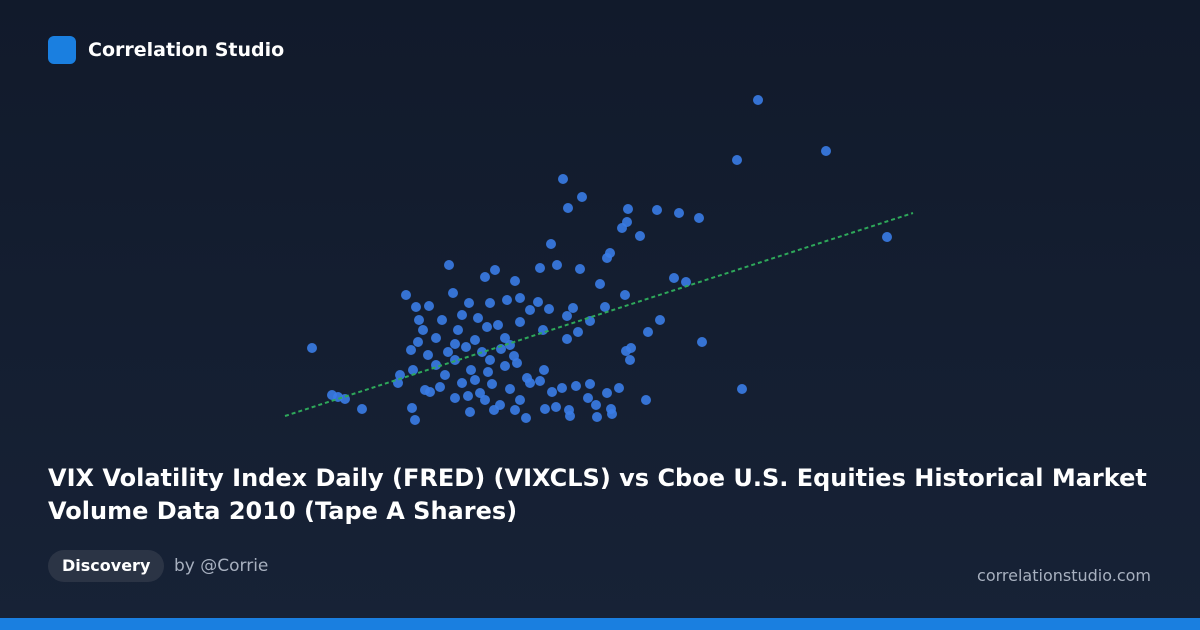 The width and height of the screenshot is (1200, 630). What do you see at coordinates (221, 566) in the screenshot?
I see `author: by @Corrie` at bounding box center [221, 566].